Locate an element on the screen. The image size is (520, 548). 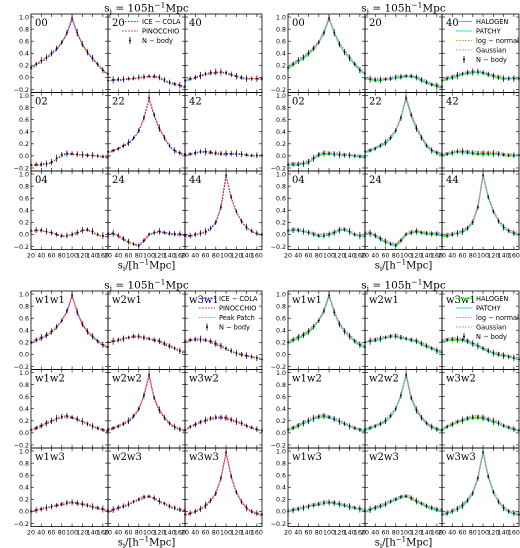
y-tick-label: 0.8 is located at coordinates (281, 108).